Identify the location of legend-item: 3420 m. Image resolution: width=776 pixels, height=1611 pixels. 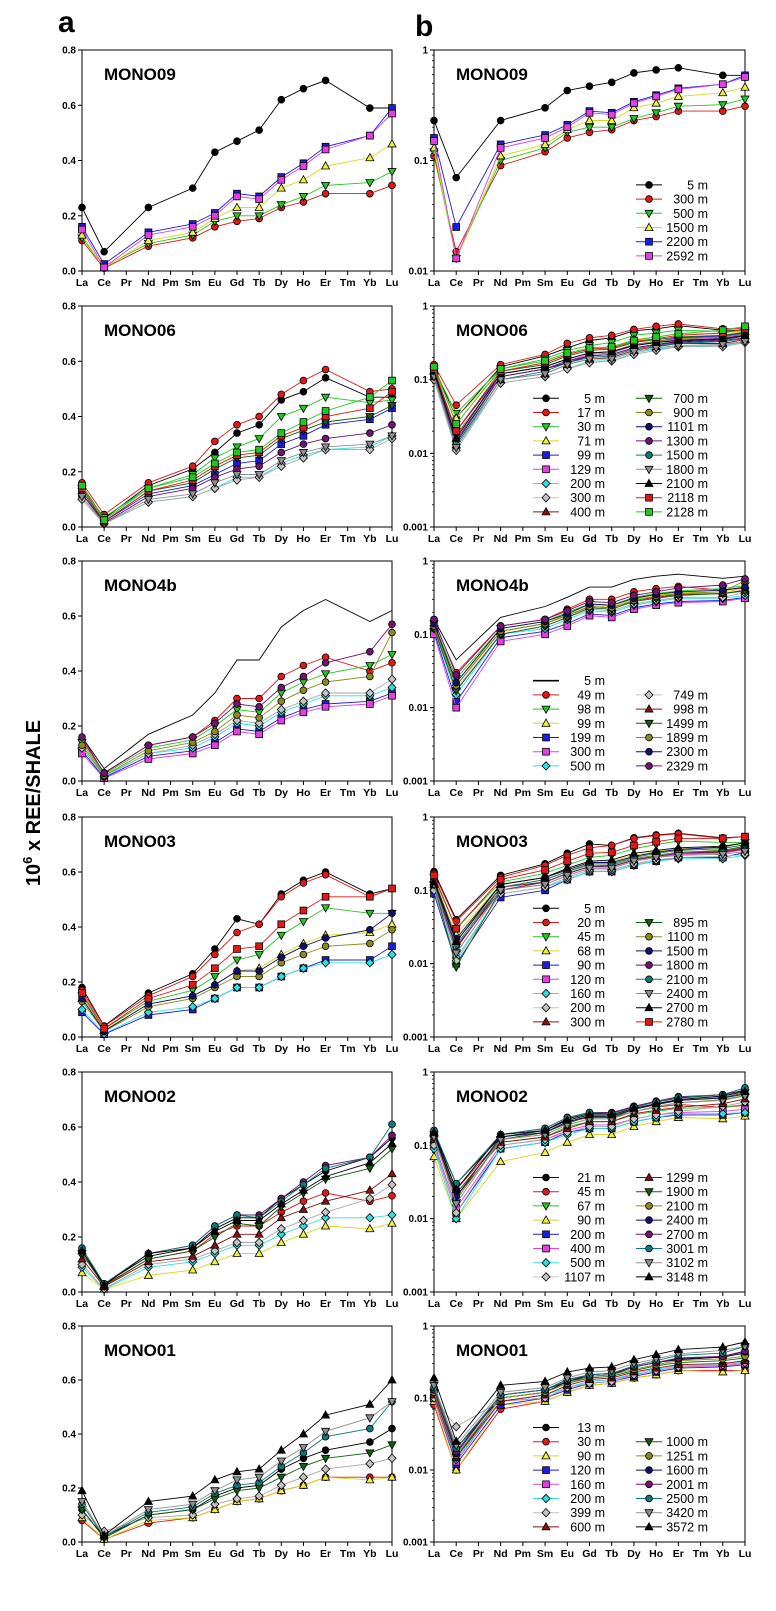
(672, 1513).